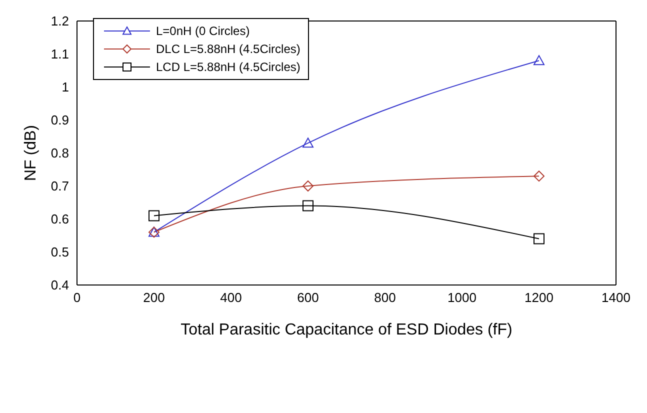 Image resolution: width=647 pixels, height=413 pixels. What do you see at coordinates (77, 298) in the screenshot?
I see `x-tick-label: 0` at bounding box center [77, 298].